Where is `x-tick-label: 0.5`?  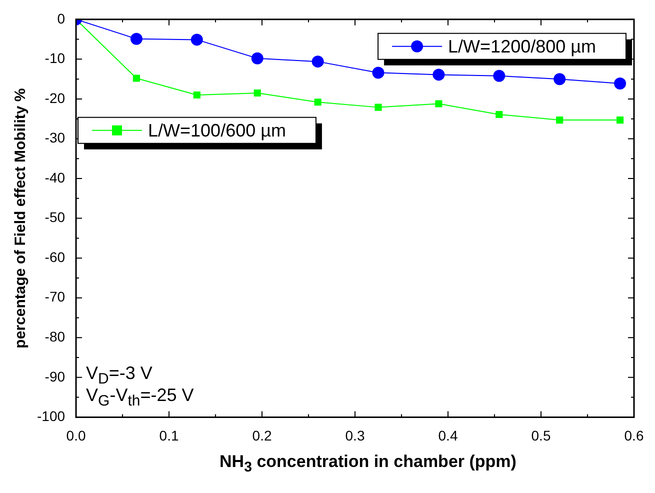 x-tick-label: 0.5 is located at coordinates (541, 435).